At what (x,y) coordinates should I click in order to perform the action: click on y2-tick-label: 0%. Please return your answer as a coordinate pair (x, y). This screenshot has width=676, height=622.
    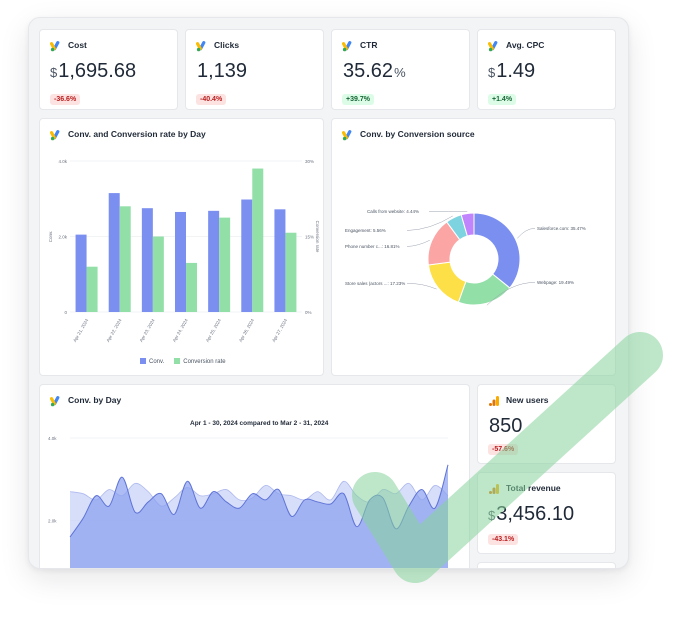
    Looking at the image, I should click on (308, 312).